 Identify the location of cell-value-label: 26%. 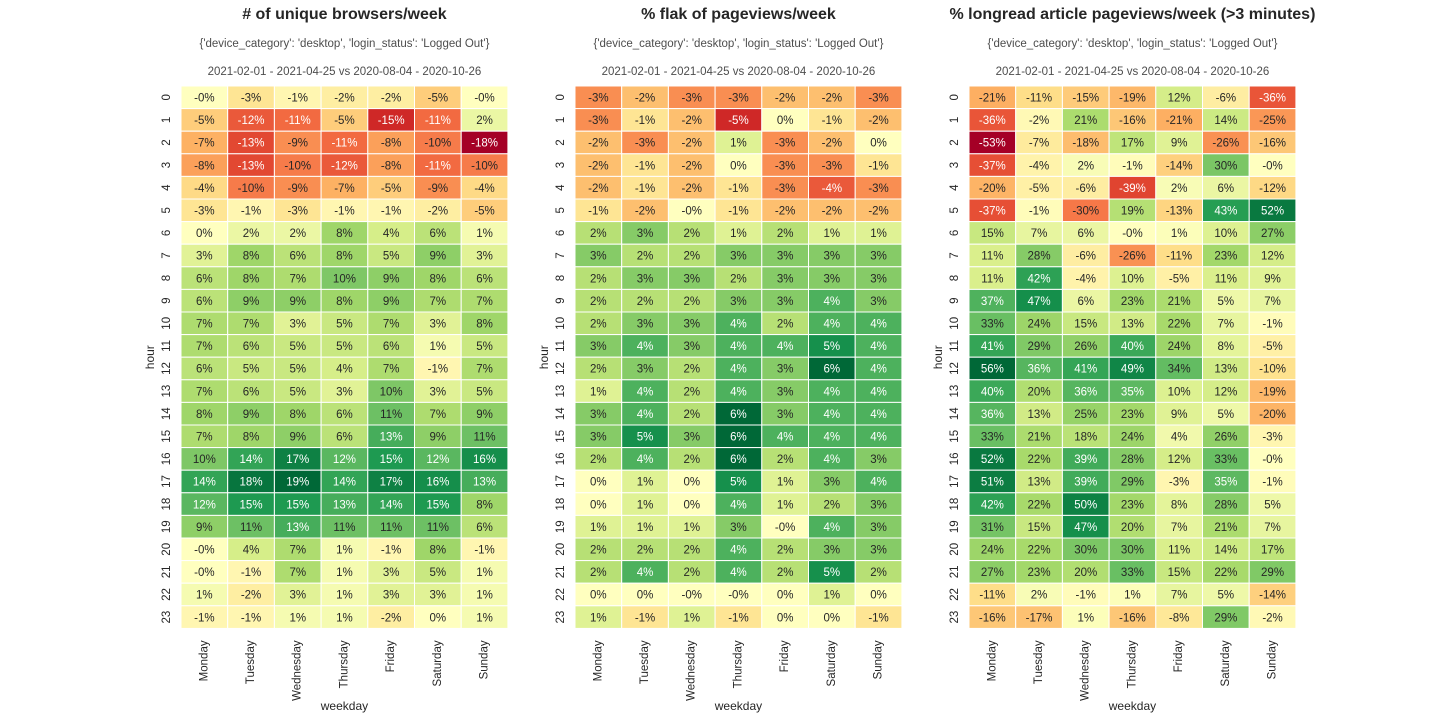
(1225, 438).